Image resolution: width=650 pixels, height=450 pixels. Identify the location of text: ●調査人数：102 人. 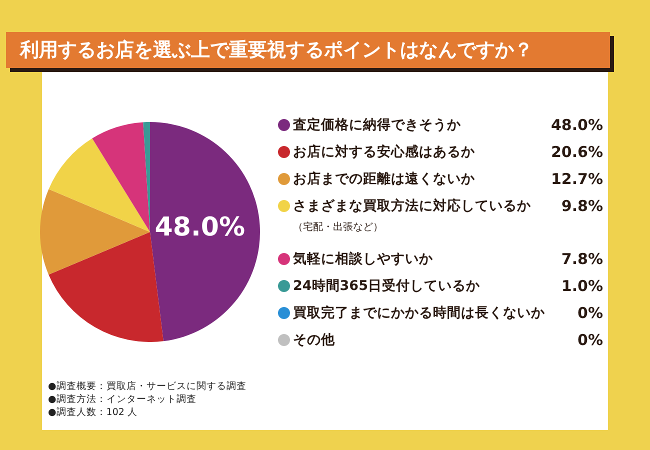
(93, 412).